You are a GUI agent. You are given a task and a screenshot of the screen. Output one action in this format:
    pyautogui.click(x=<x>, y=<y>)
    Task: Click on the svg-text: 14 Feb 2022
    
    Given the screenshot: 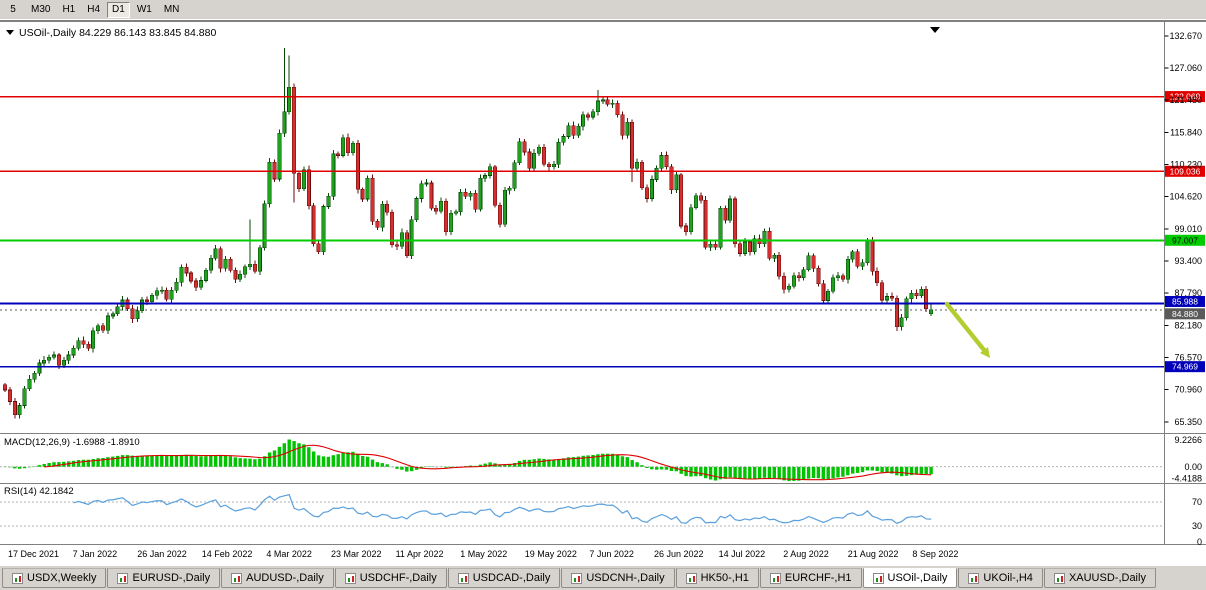 What is the action you would take?
    pyautogui.click(x=227, y=554)
    